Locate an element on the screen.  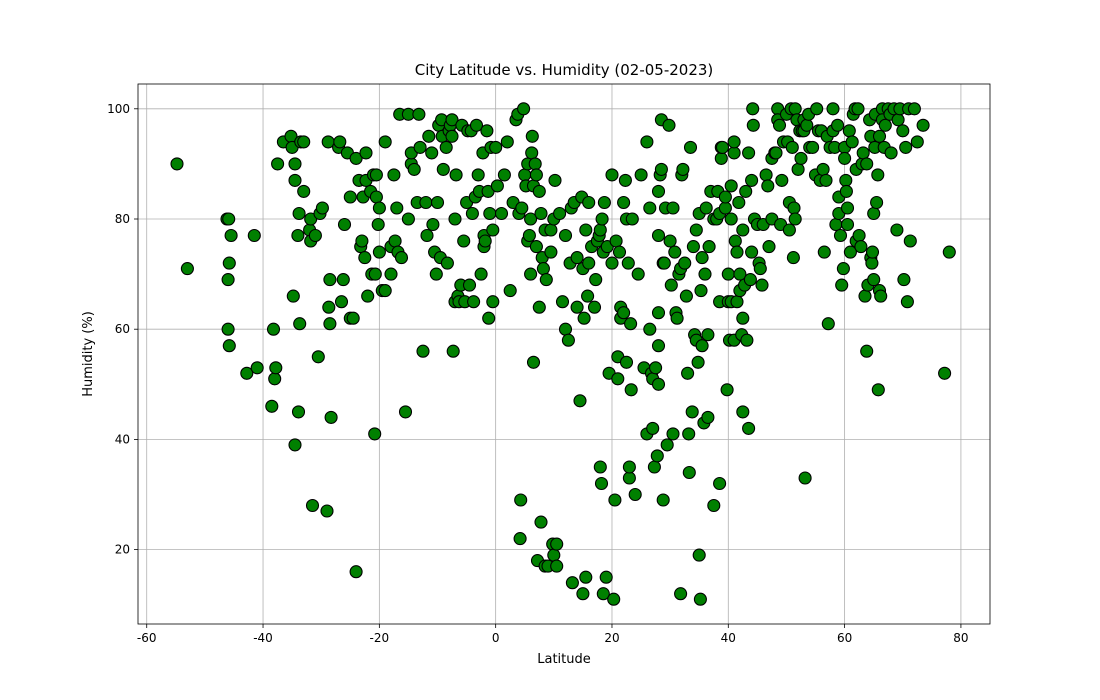
x-tick-label: 20 is located at coordinates (611, 638).